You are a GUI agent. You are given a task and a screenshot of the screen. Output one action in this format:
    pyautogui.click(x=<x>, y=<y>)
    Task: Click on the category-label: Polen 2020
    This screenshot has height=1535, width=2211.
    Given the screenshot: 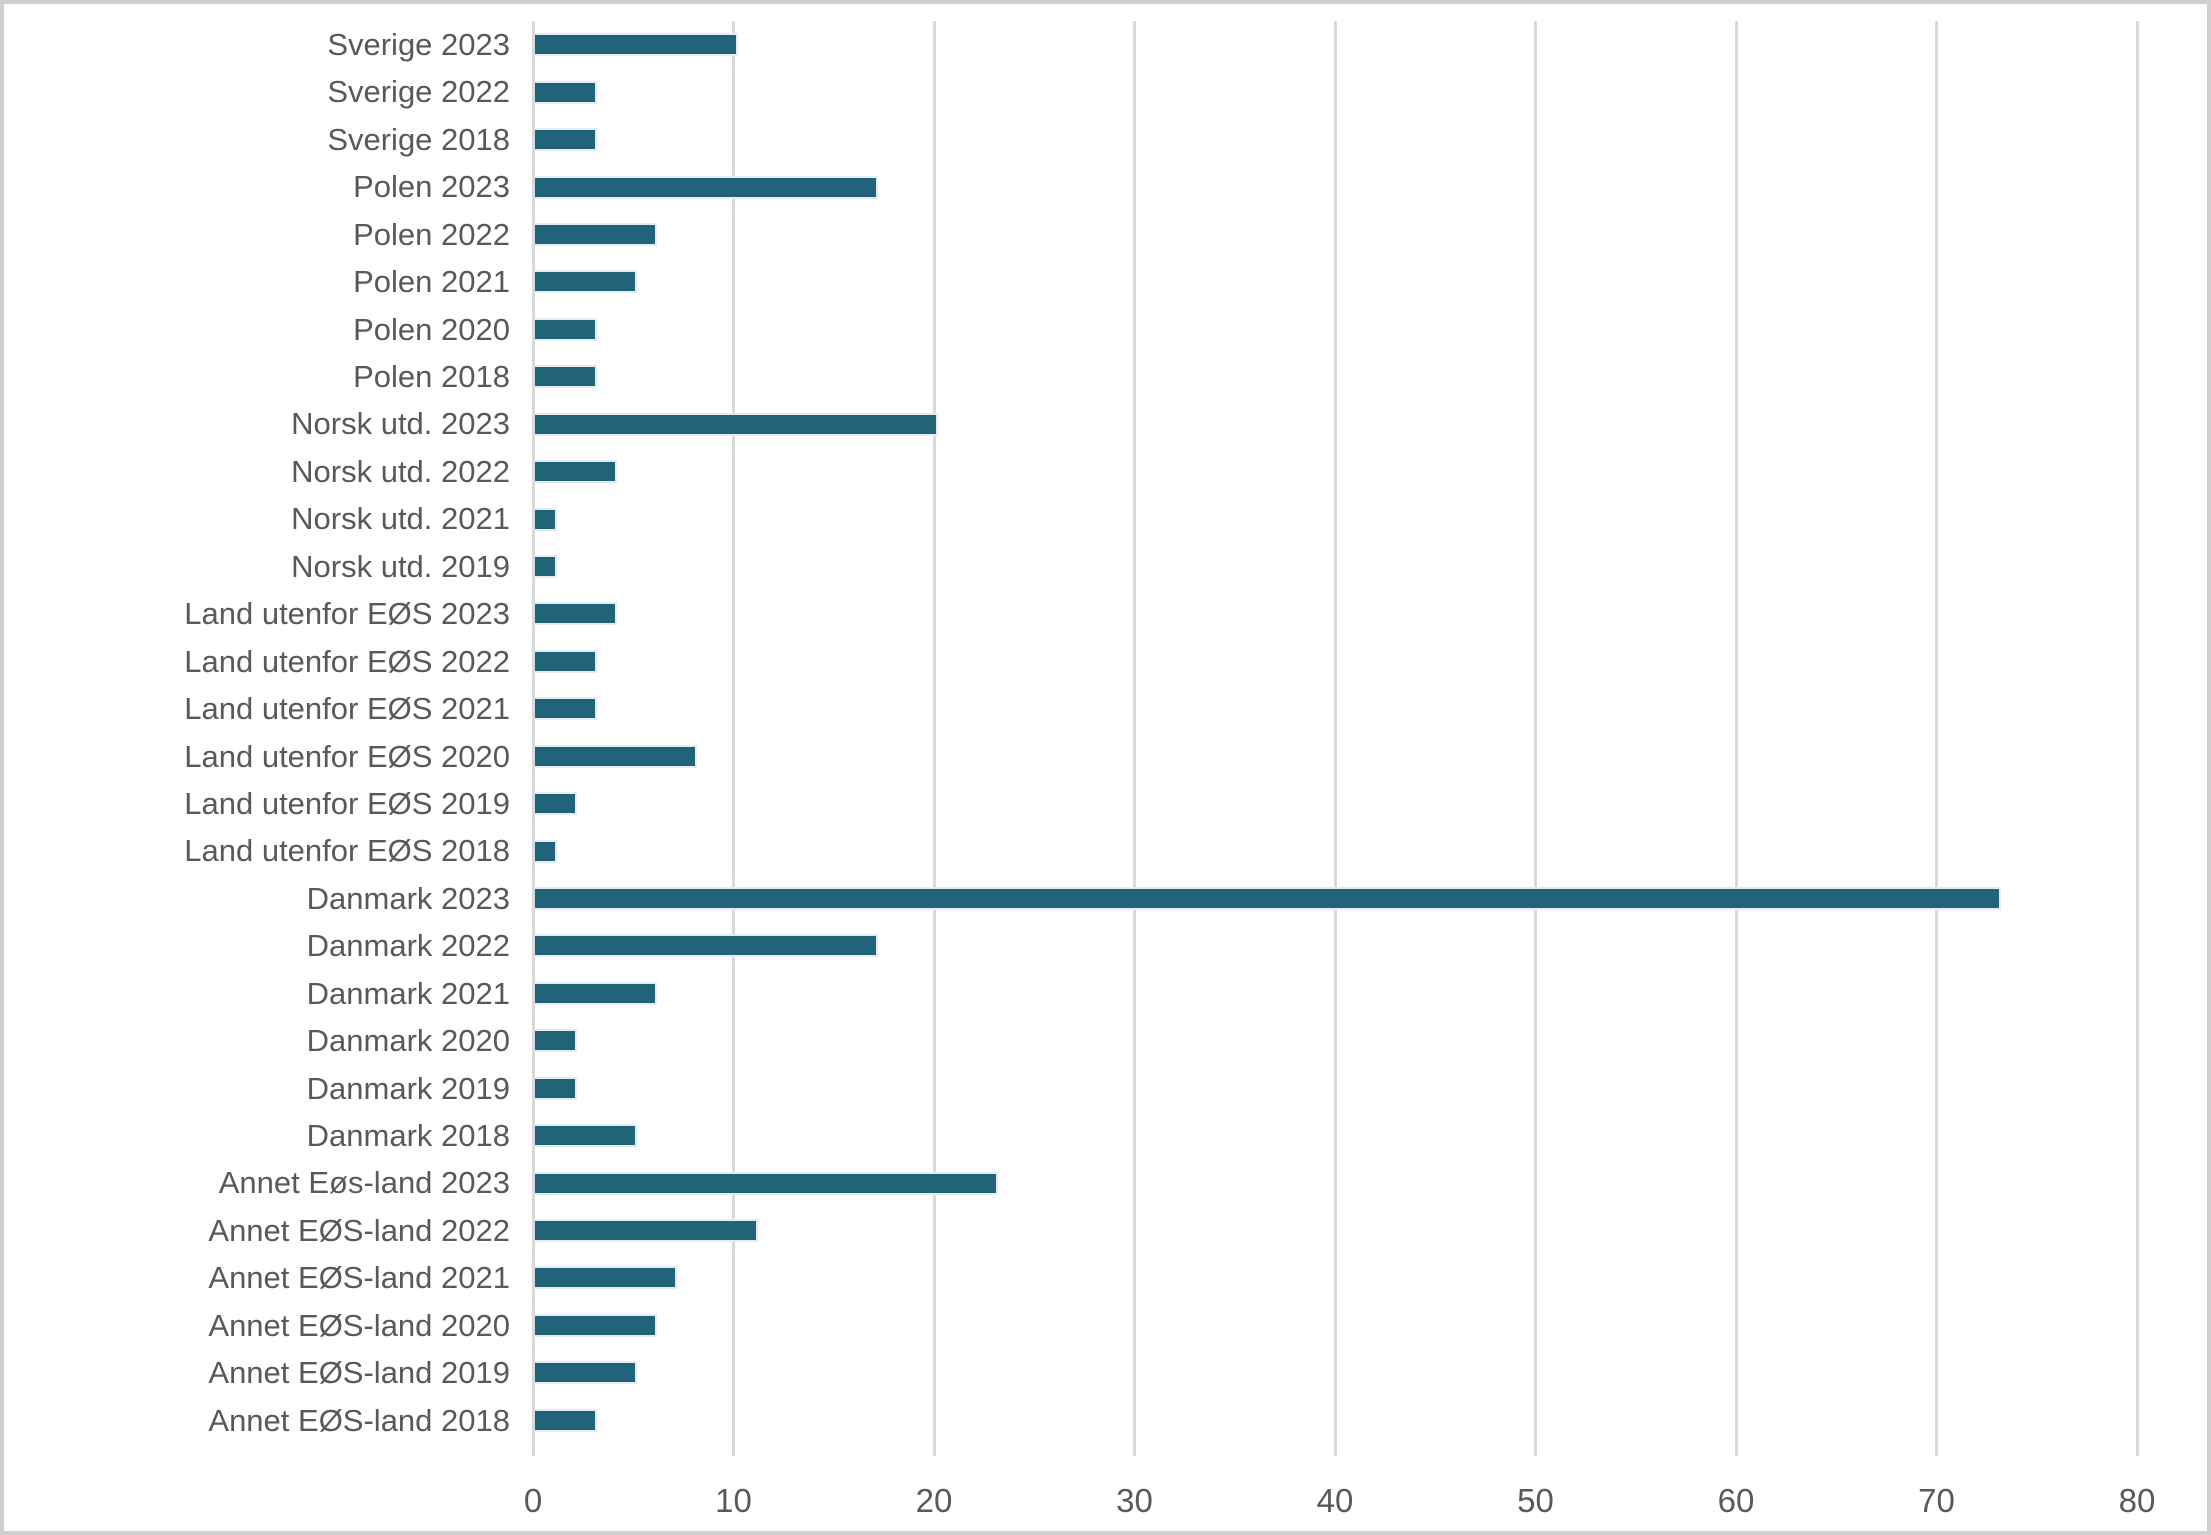 What is the action you would take?
    pyautogui.click(x=431, y=329)
    